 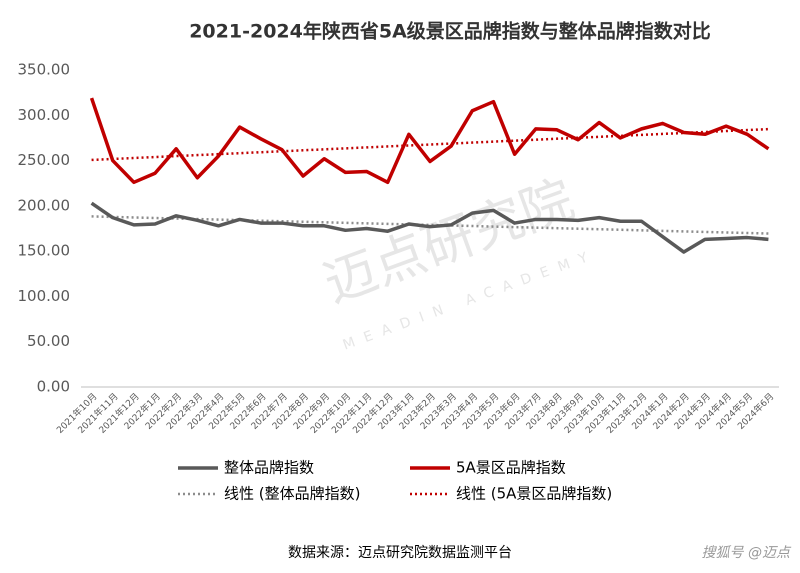 I want to click on y-tick-label: 350.00, so click(x=44, y=70).